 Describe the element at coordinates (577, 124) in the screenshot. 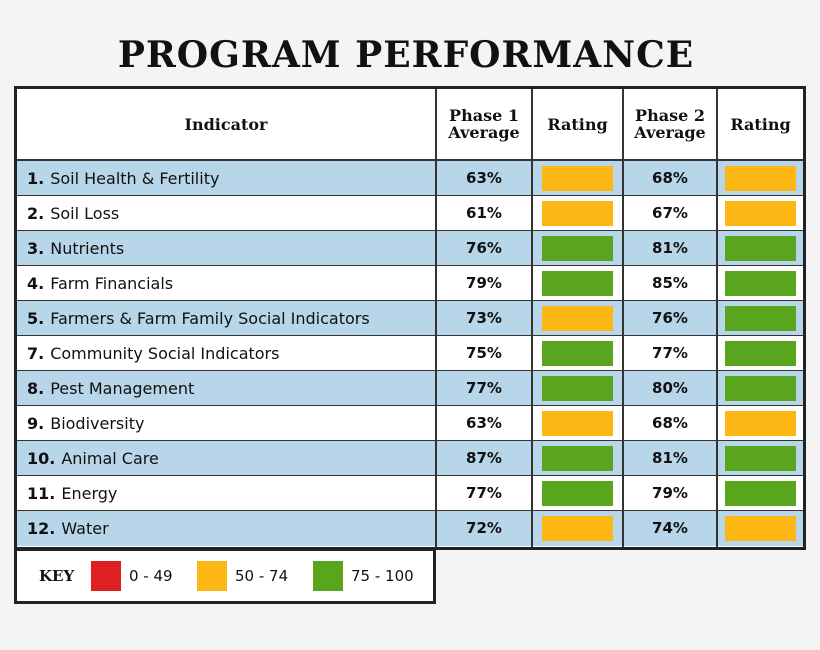

I see `header-rating-1: Rating` at that location.